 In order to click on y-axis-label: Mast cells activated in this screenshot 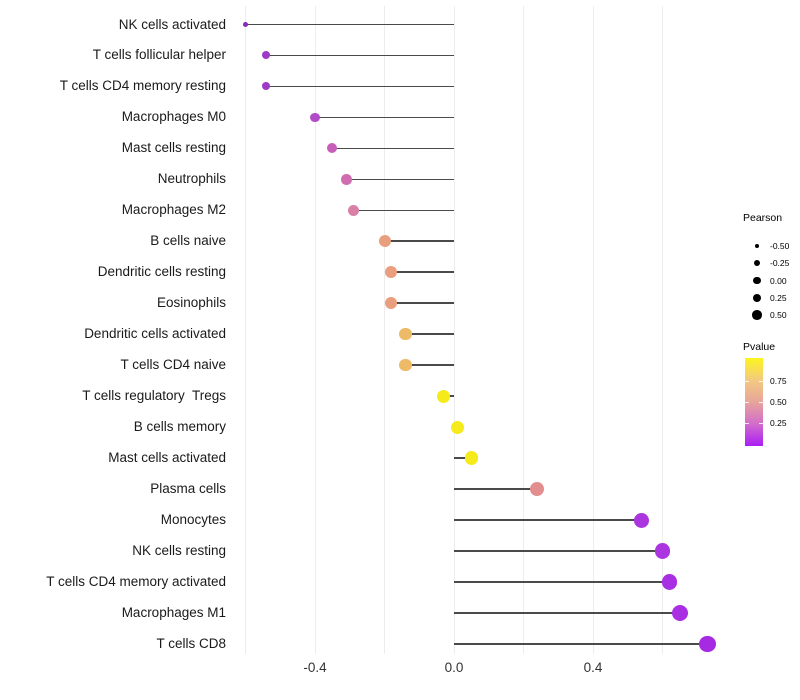, I will do `click(167, 458)`.